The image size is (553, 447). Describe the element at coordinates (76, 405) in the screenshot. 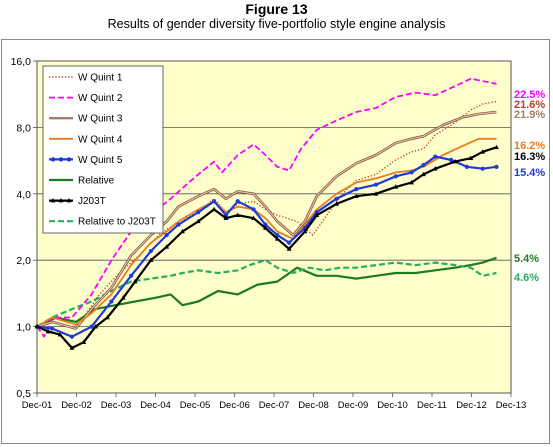

I see `x-tick-label: Dec-02` at that location.